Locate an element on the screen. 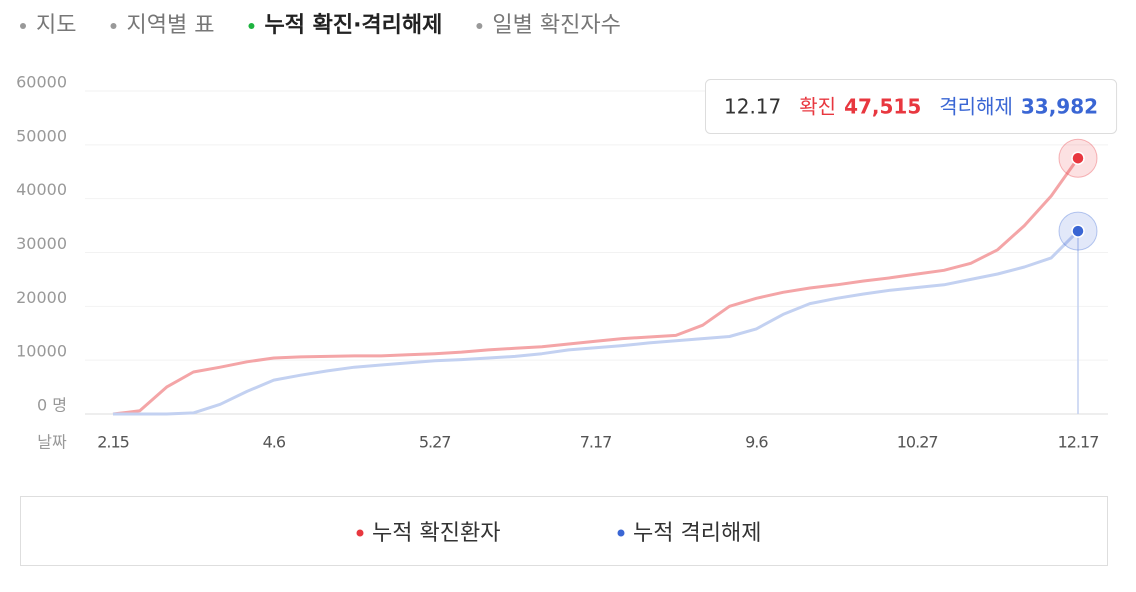  x-axis-label: 날짜 is located at coordinates (52, 442).